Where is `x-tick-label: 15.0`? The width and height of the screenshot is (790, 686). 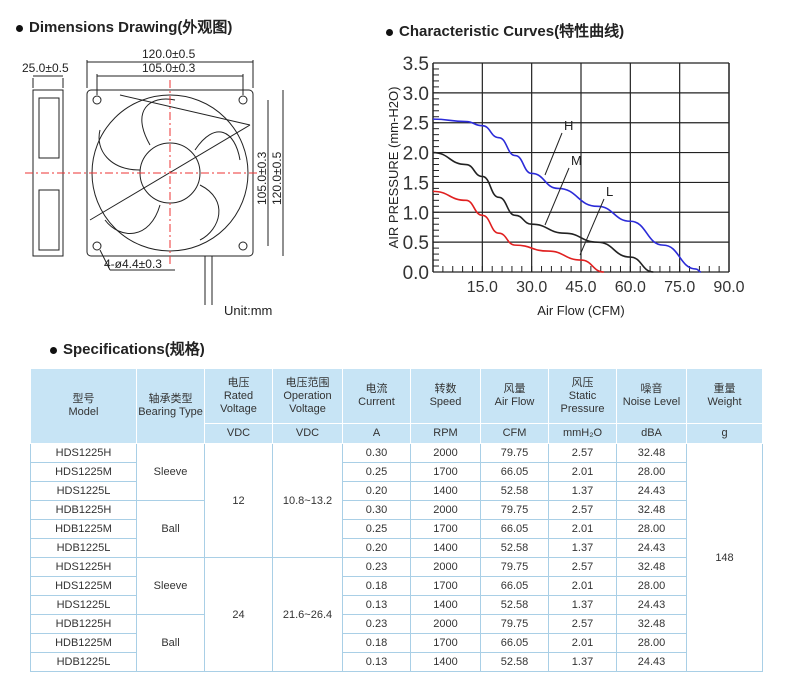
x-tick-label: 15.0 is located at coordinates (482, 287).